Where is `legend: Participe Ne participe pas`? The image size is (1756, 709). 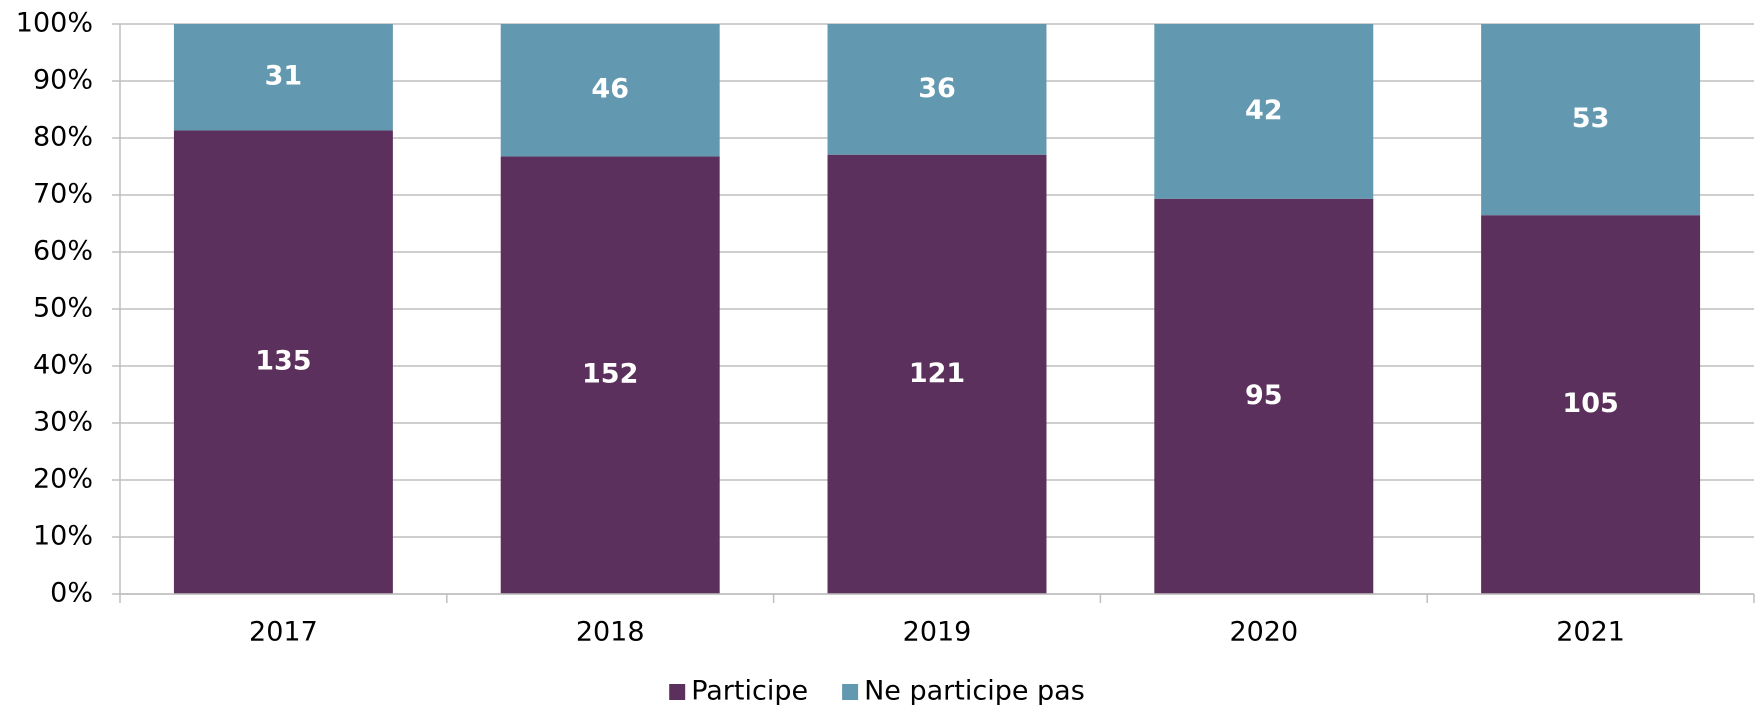
legend: Participe Ne participe pas is located at coordinates (877, 691).